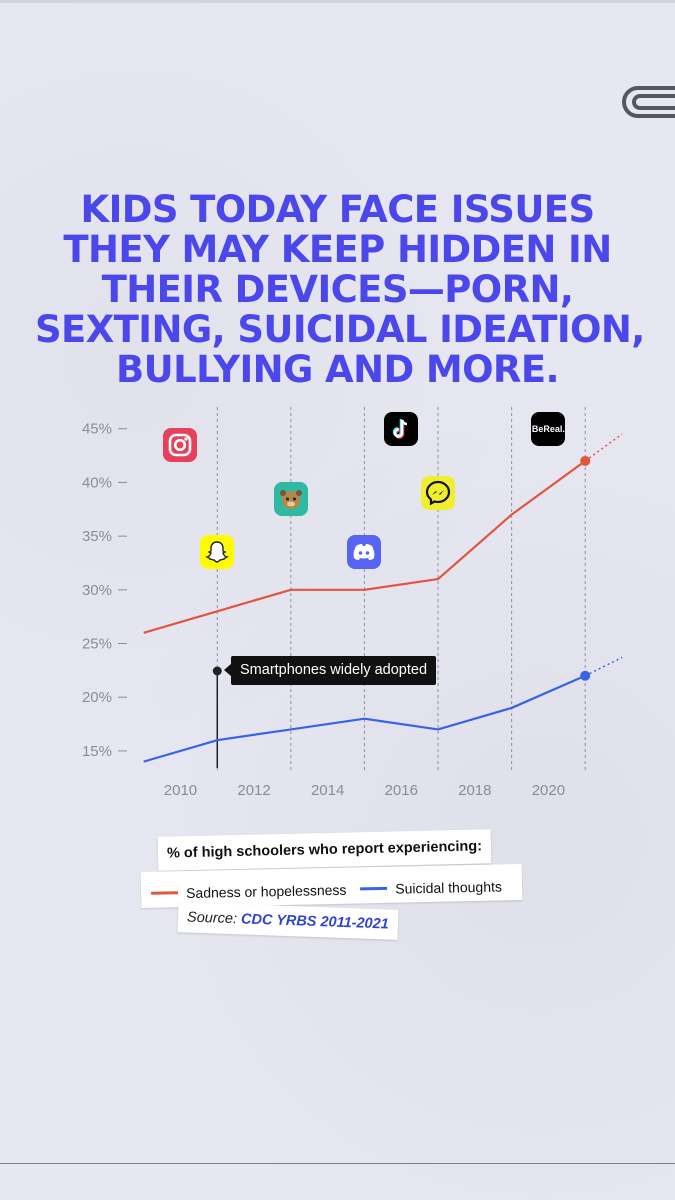 The width and height of the screenshot is (675, 1200). What do you see at coordinates (97, 751) in the screenshot?
I see `y-tick-label: 15%` at bounding box center [97, 751].